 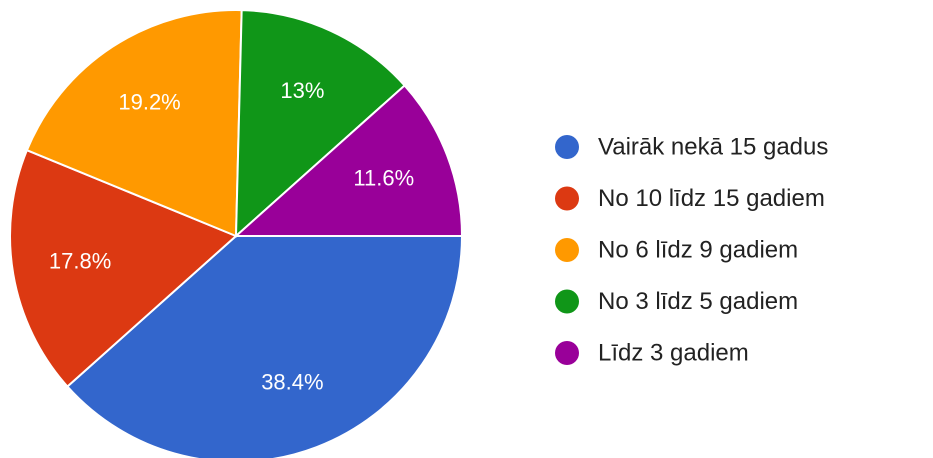 I want to click on slice-label: 11.6%, so click(x=383, y=177).